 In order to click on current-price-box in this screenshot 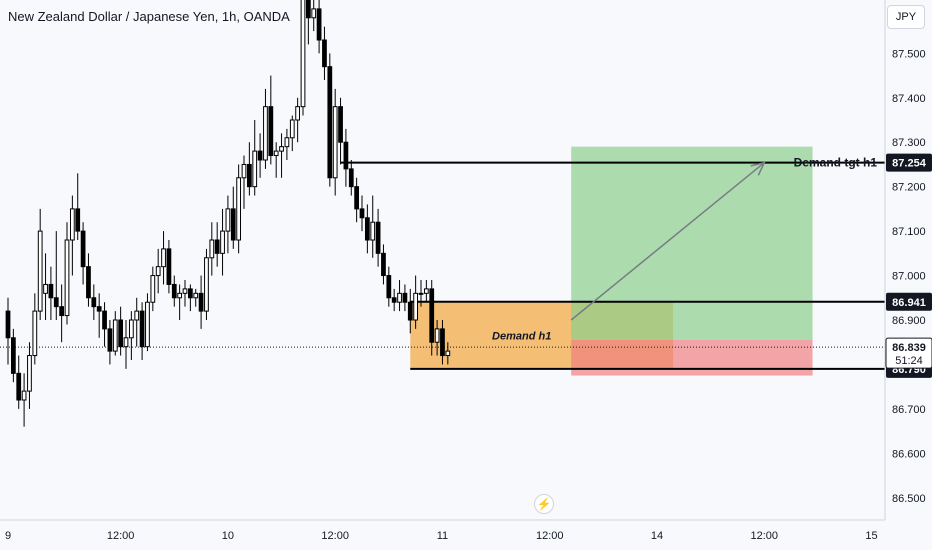, I will do `click(908, 353)`.